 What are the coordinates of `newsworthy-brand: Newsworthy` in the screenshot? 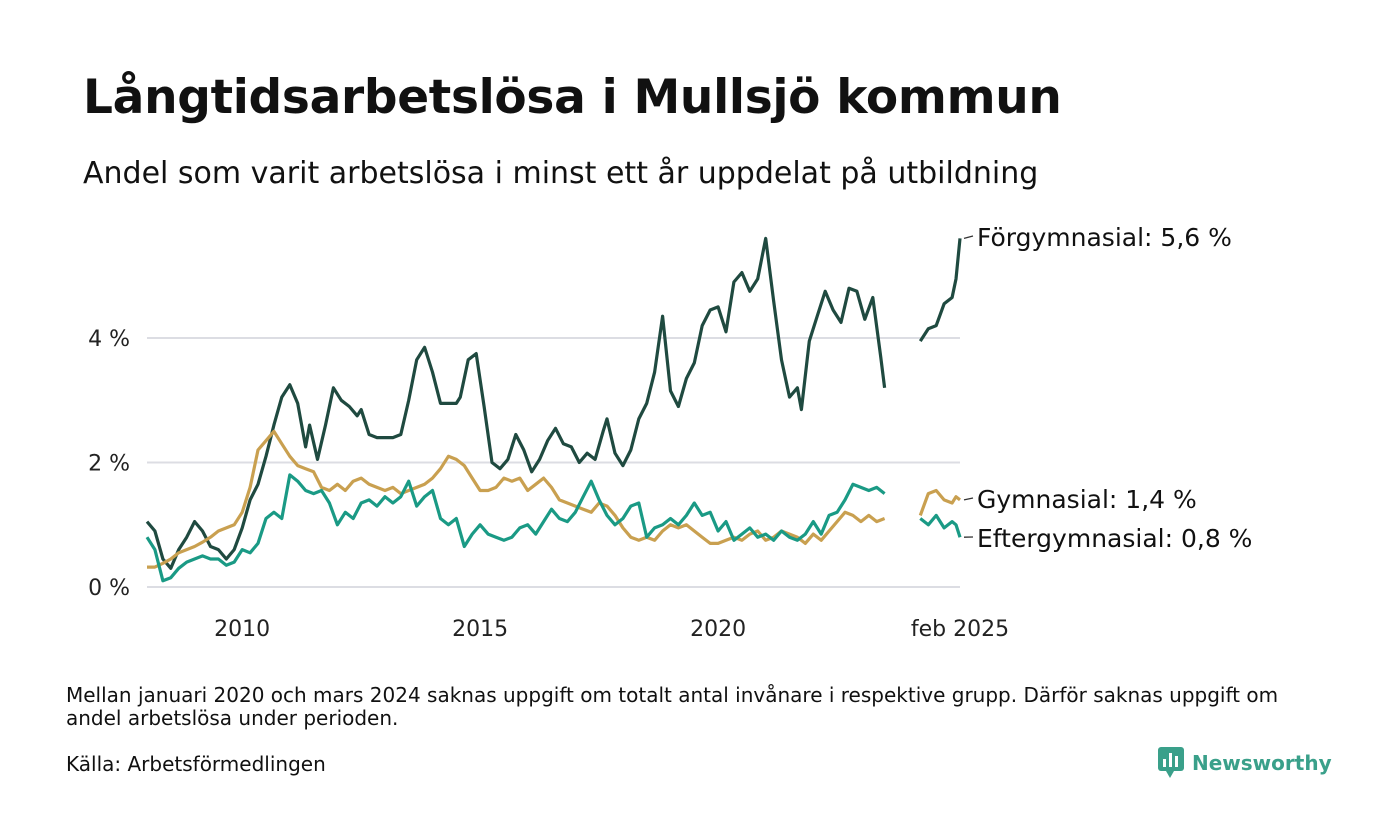 It's located at (1245, 763).